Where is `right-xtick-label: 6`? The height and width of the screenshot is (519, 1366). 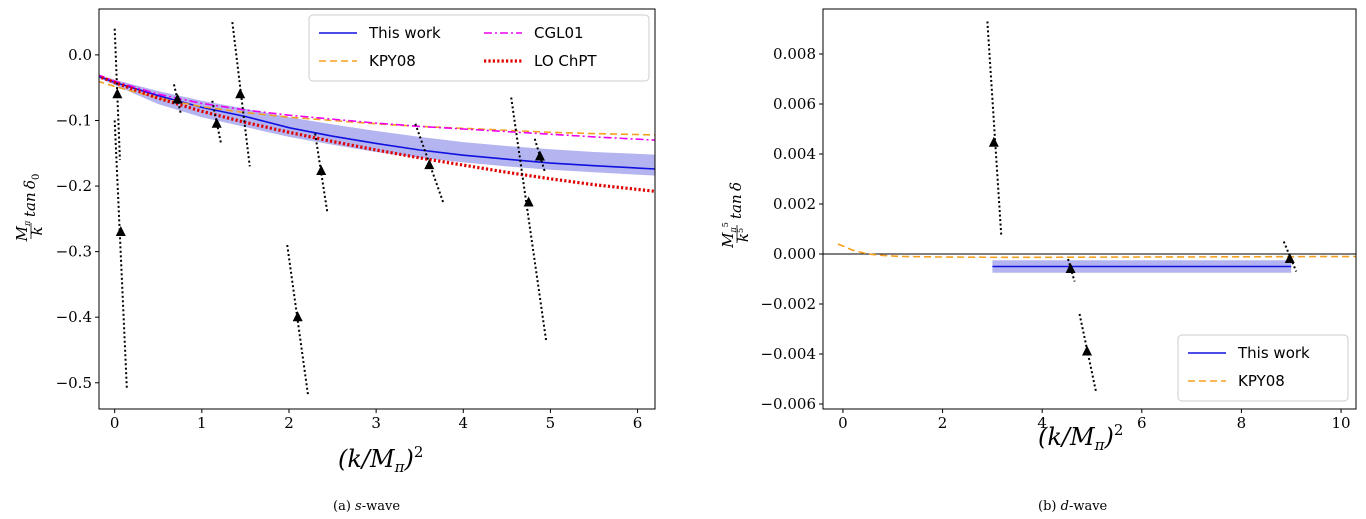
right-xtick-label: 6 is located at coordinates (1142, 423).